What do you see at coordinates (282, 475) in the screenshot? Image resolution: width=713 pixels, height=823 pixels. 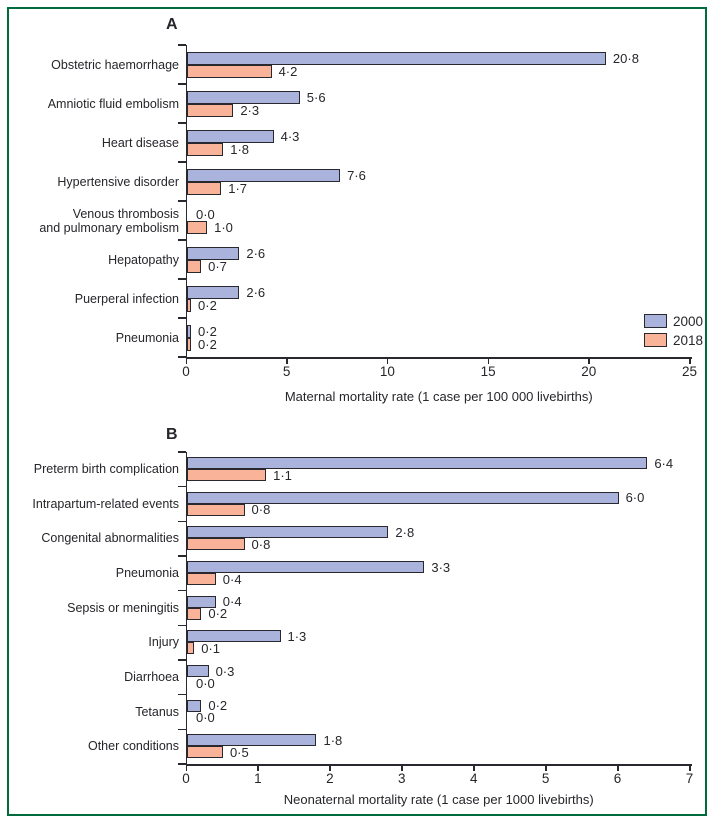 I see `value-label-text: 1·1` at bounding box center [282, 475].